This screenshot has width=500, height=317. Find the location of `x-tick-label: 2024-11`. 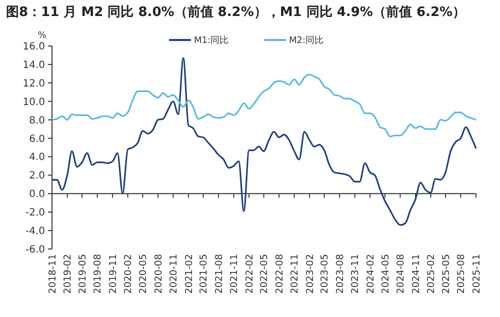

x-tick-label: 2024-11 is located at coordinates (416, 274).